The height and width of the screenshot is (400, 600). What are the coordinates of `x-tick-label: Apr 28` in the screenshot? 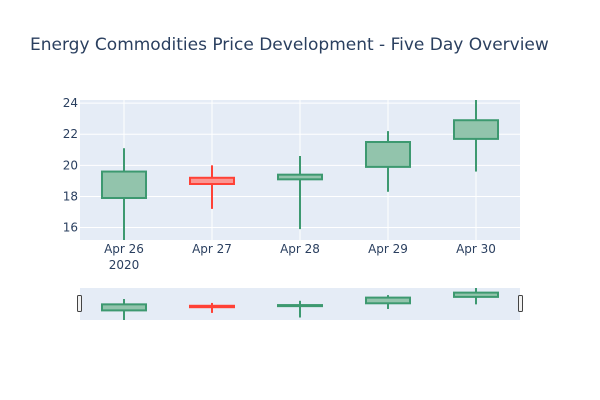 It's located at (300, 249).